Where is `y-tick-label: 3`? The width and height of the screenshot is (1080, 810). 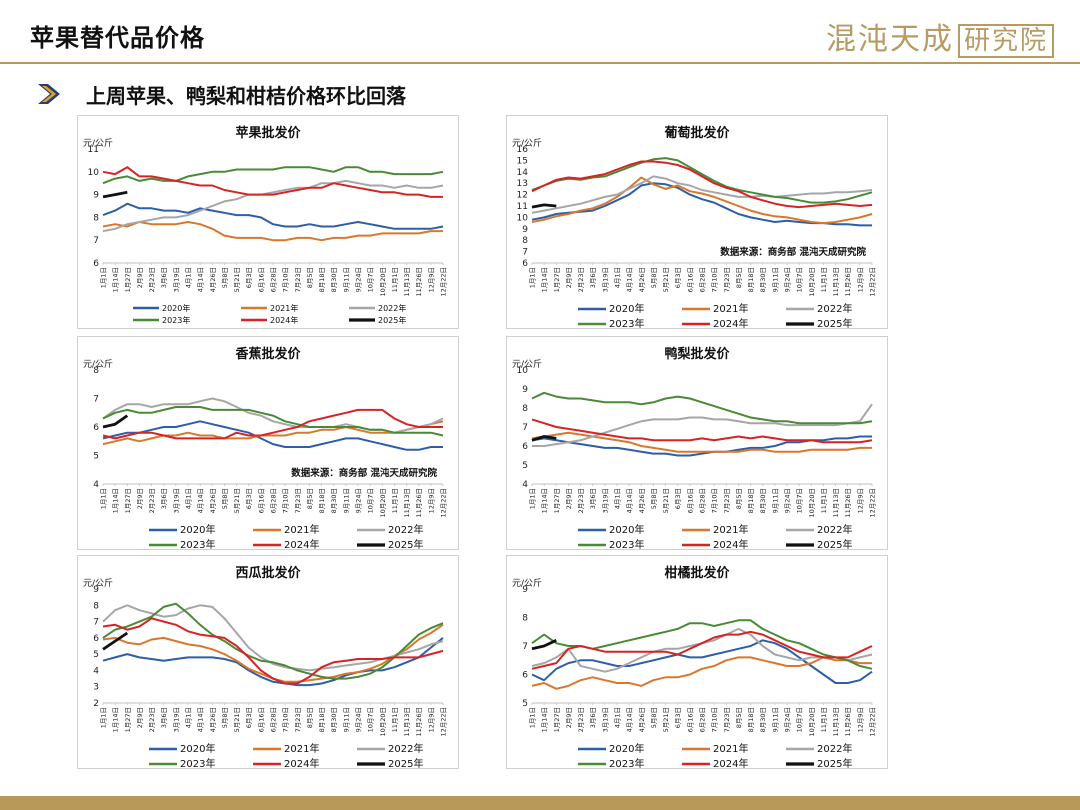 y-tick-label: 3 is located at coordinates (96, 688).